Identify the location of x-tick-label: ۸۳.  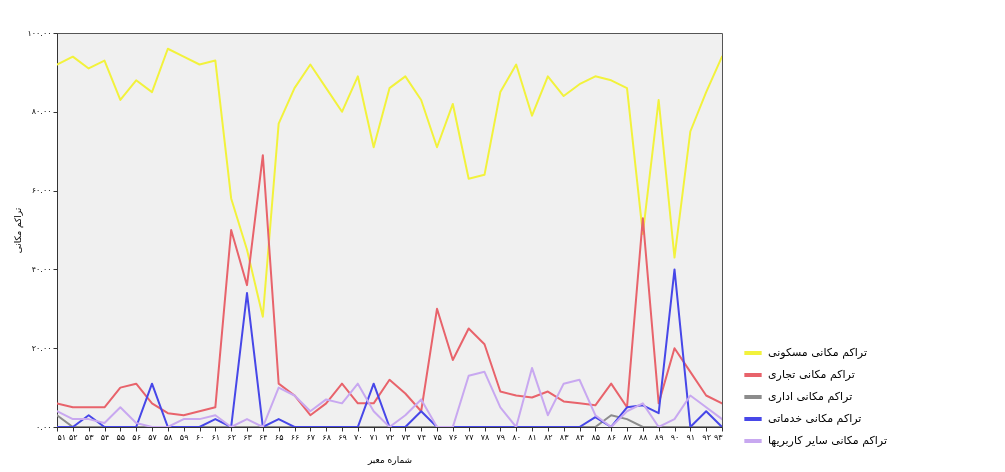
(564, 437).